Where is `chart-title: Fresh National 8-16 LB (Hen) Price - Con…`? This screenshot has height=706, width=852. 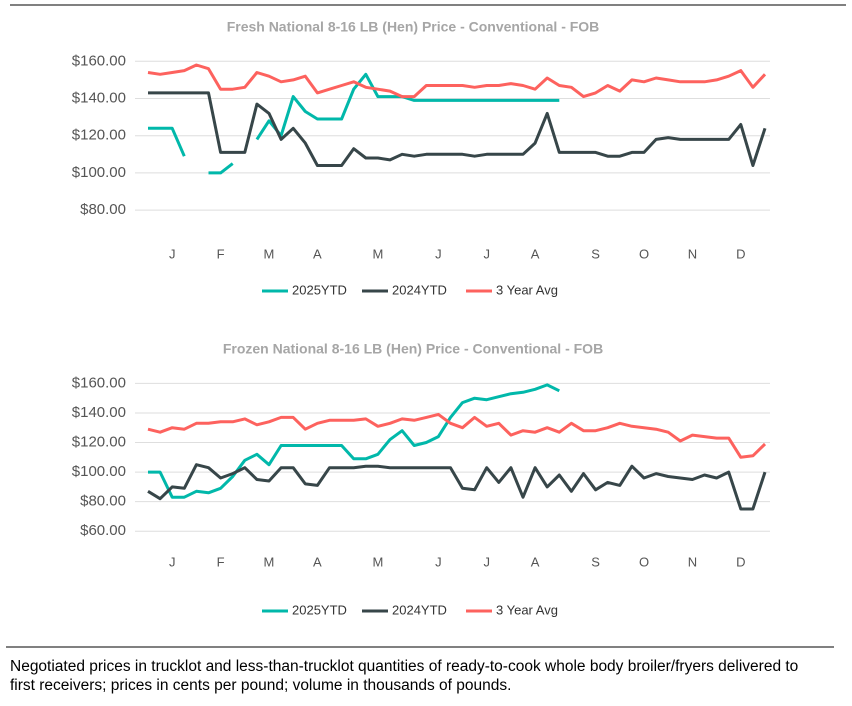 chart-title: Fresh National 8-16 LB (Hen) Price - Con… is located at coordinates (413, 27).